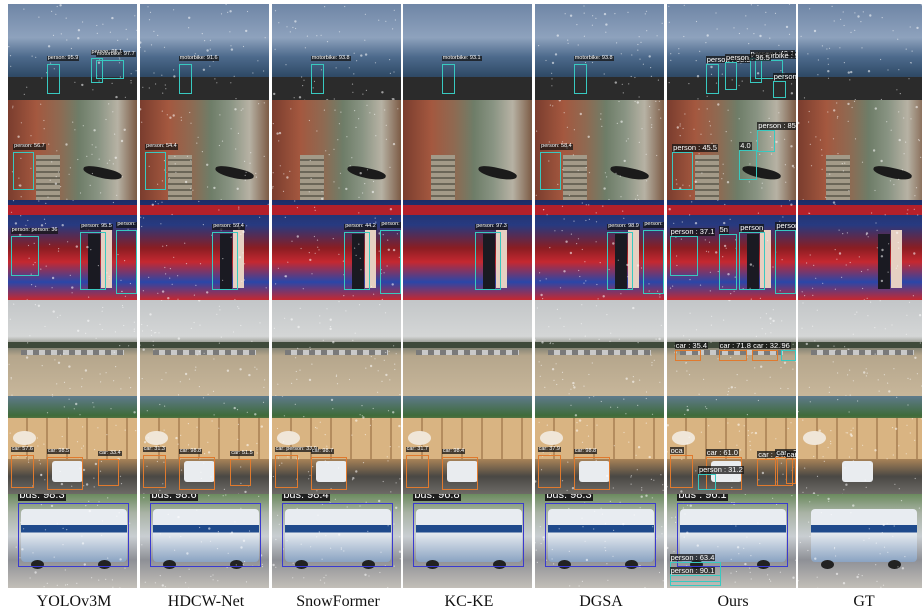 The width and height of the screenshot is (922, 616). I want to click on detection-label: person : 72.4, so click(785, 226).